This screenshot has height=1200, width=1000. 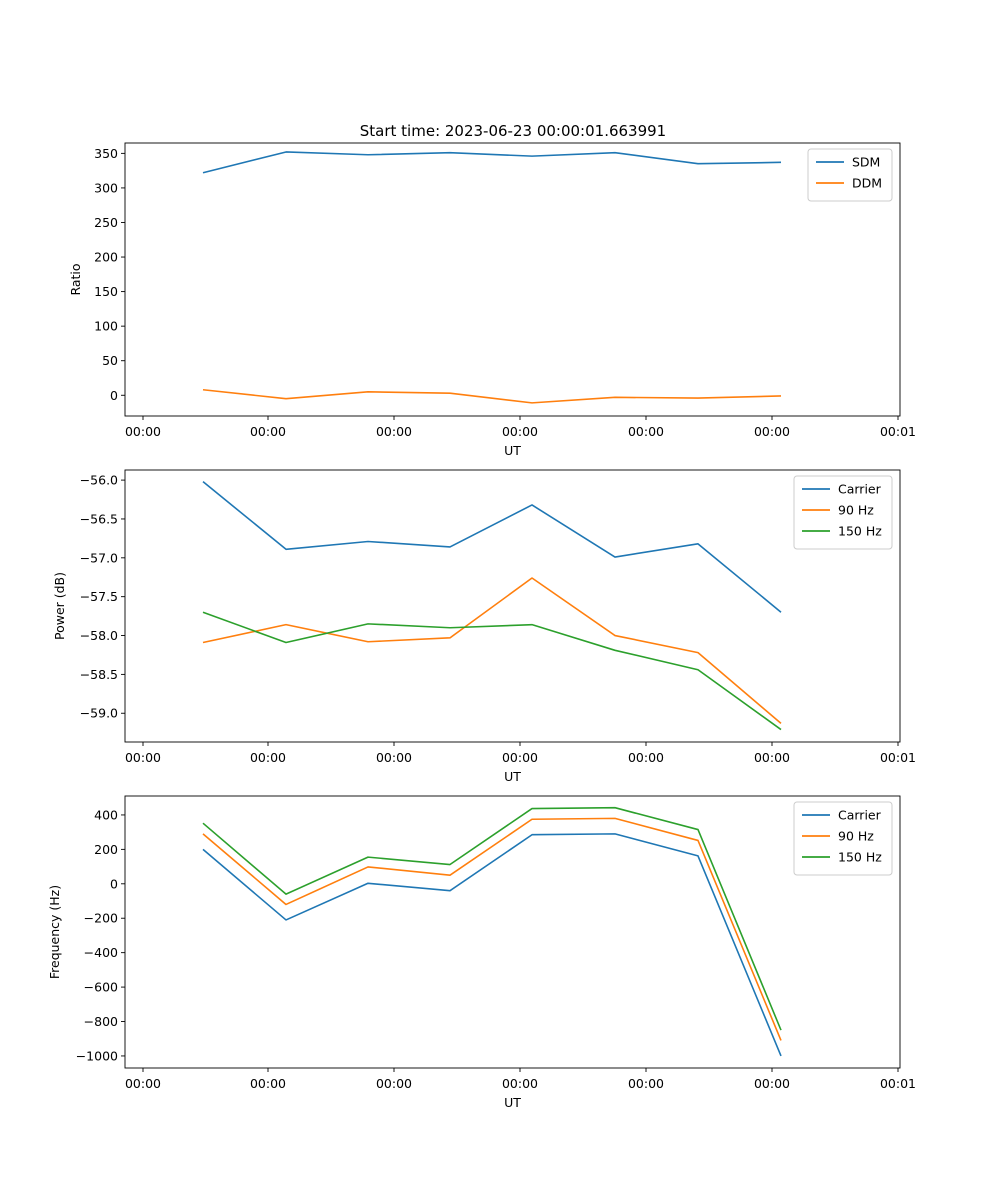 I want to click on chart-title: Start time: 2023-06-23 00:00:01.663991, so click(x=513, y=131).